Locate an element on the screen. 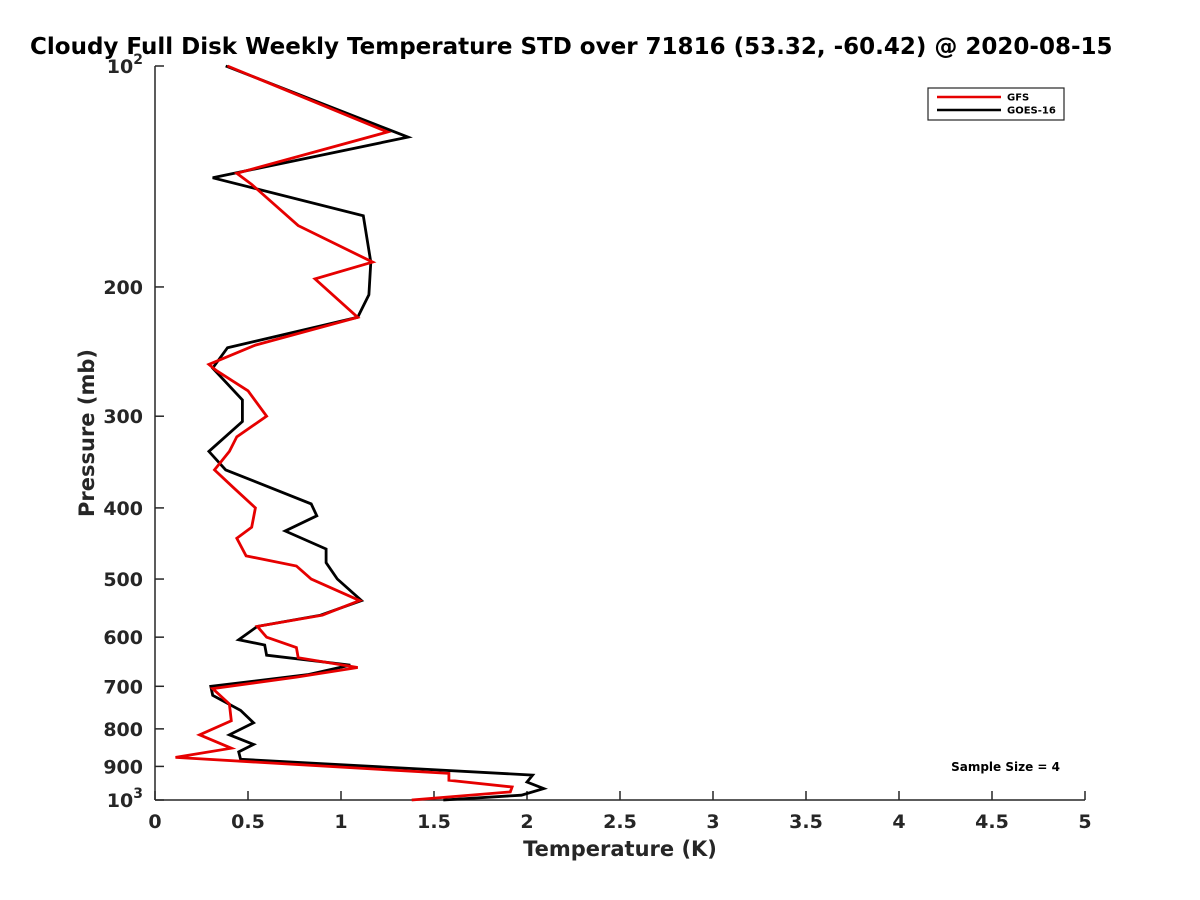 Image resolution: width=1200 pixels, height=900 pixels. x-tick-label: 1.5 is located at coordinates (434, 822).